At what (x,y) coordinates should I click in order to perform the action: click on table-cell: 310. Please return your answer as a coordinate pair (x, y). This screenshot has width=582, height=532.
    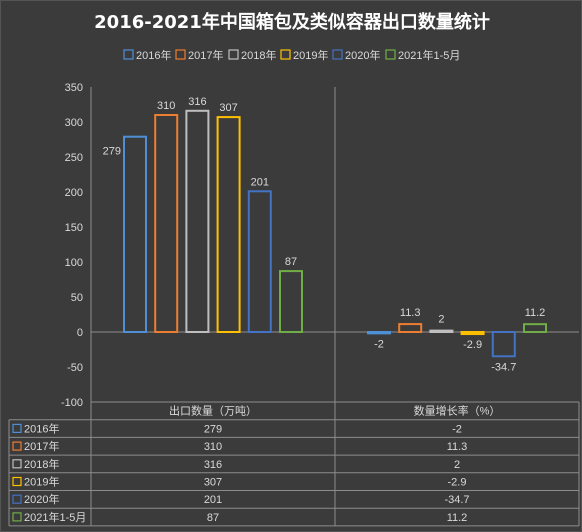
    Looking at the image, I should click on (213, 447).